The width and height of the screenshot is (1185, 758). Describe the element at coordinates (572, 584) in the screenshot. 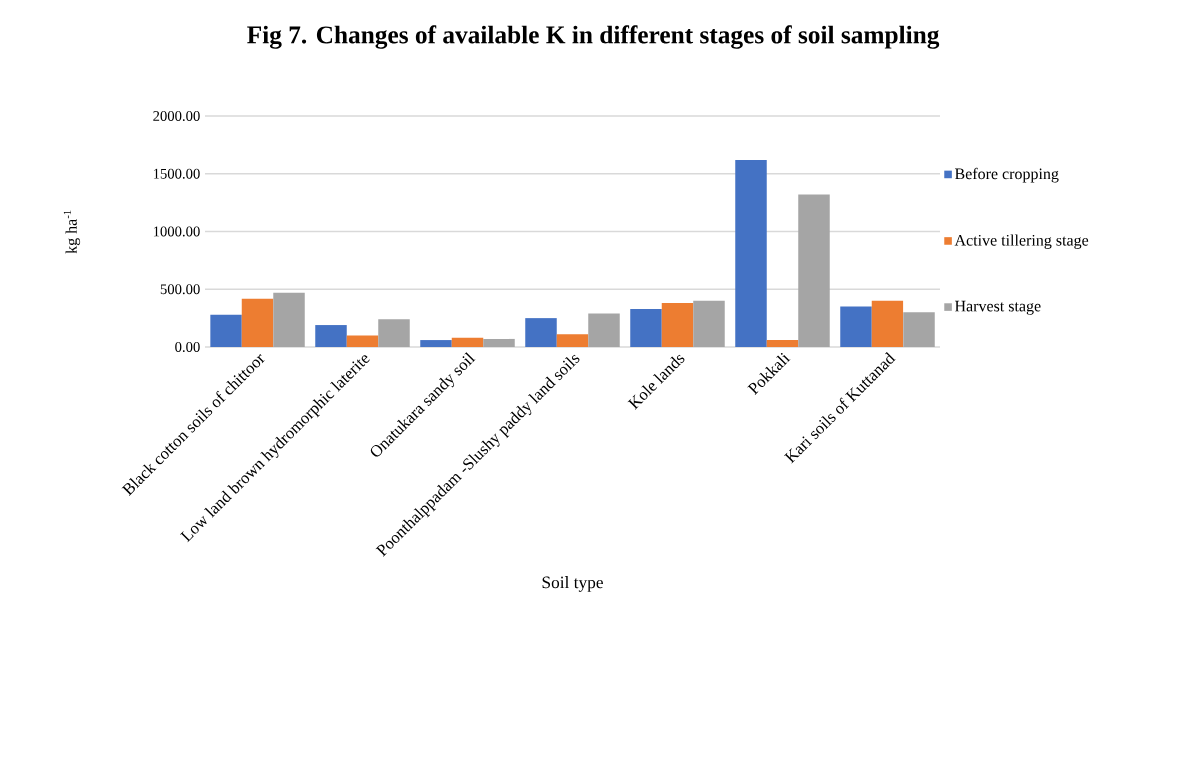

I see `x-axis-title: Soil type` at that location.